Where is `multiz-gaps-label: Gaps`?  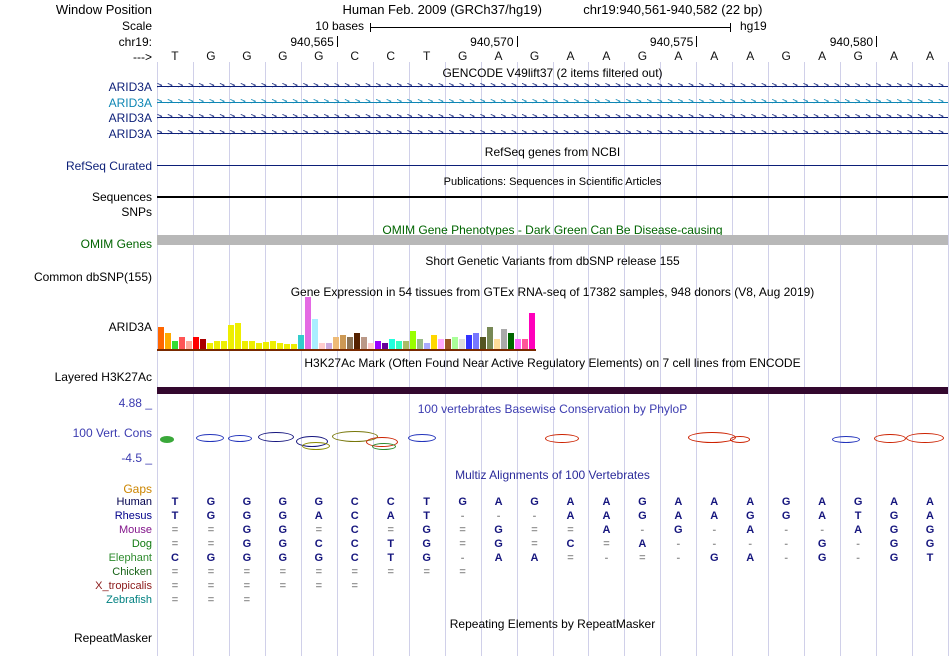
multiz-gaps-label: Gaps is located at coordinates (137, 489).